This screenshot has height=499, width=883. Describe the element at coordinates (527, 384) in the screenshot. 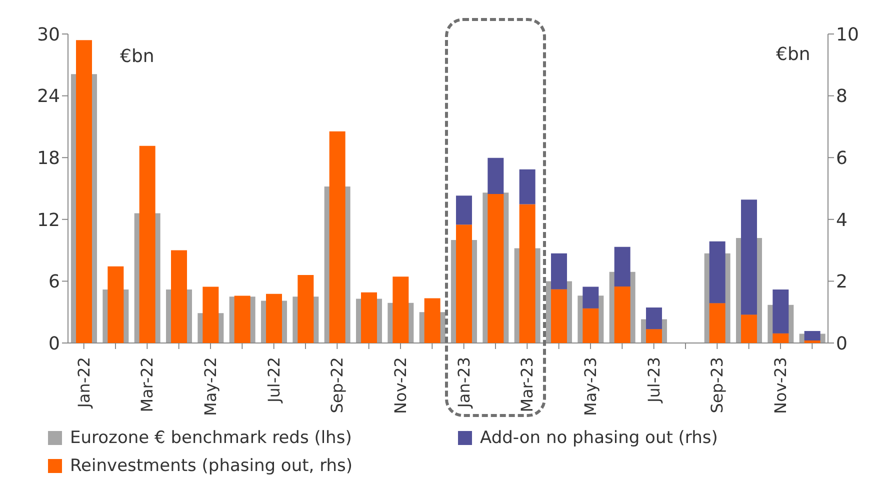

I see `x-tick-label: Mar-23` at that location.